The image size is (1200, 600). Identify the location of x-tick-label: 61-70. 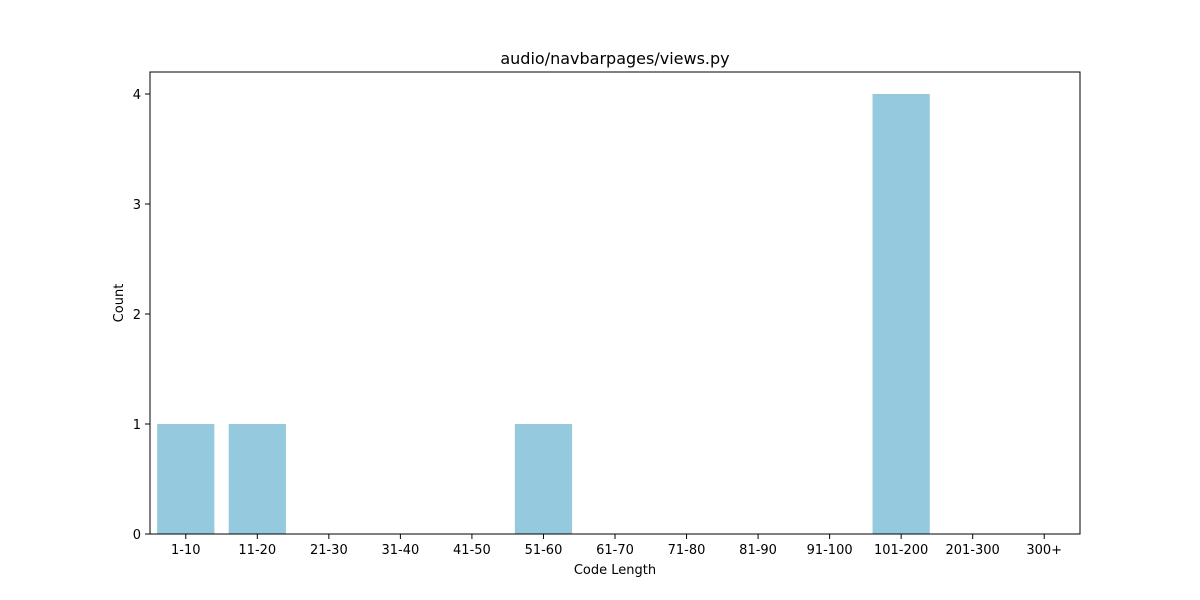
(615, 550).